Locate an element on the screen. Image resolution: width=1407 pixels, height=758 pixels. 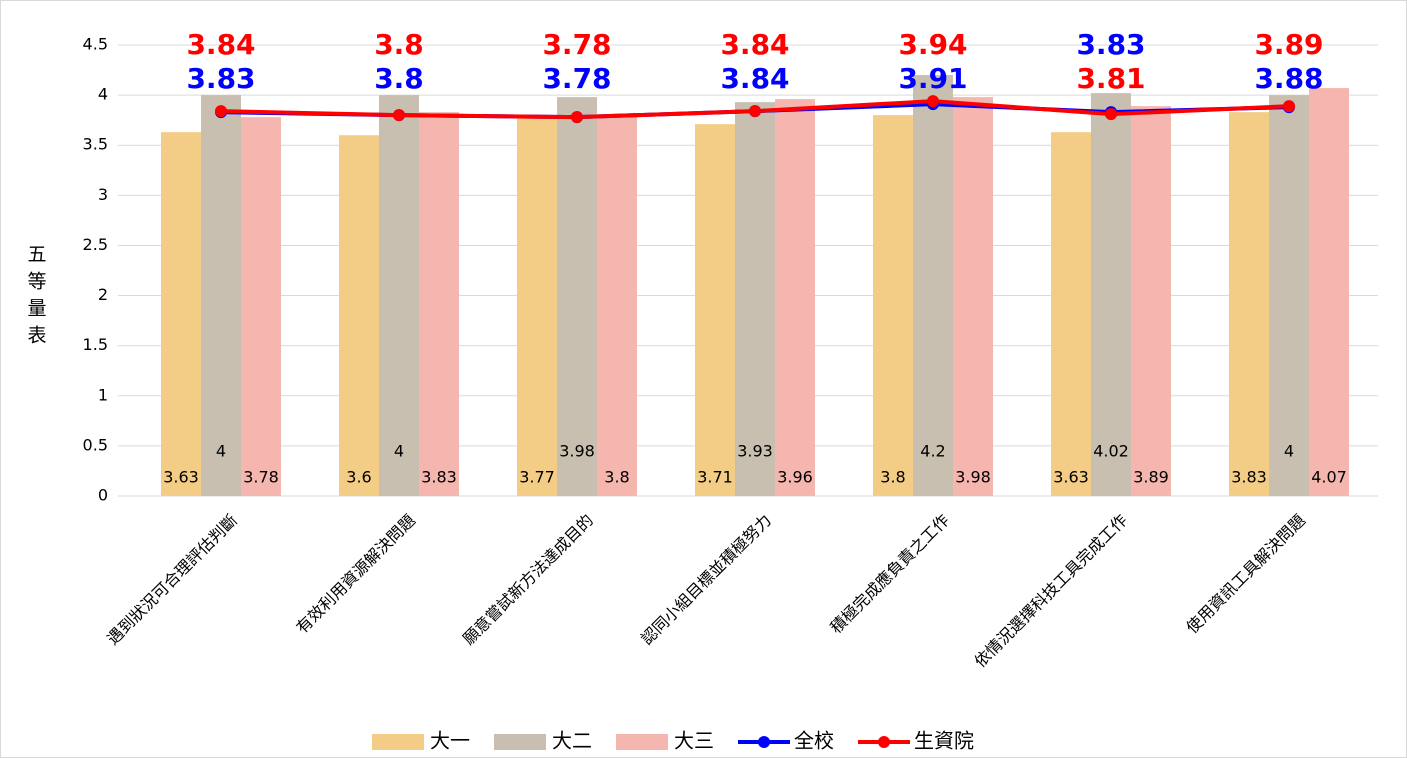
bar-value-label: 3.71 is located at coordinates (715, 477).